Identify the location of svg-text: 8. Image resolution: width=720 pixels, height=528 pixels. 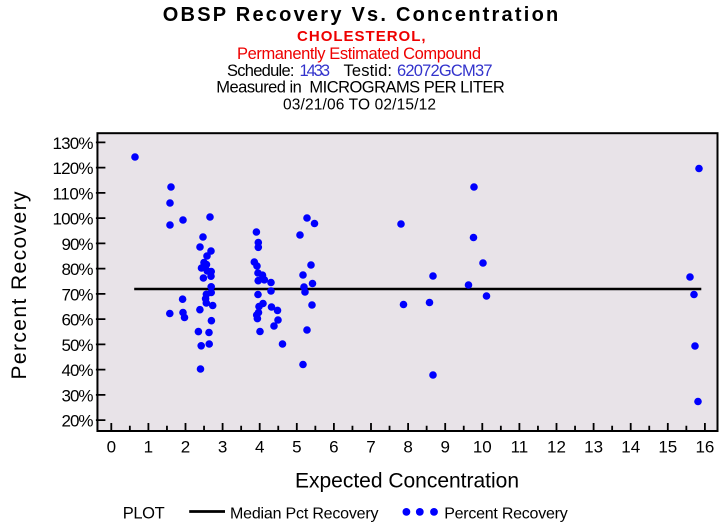
(407, 447).